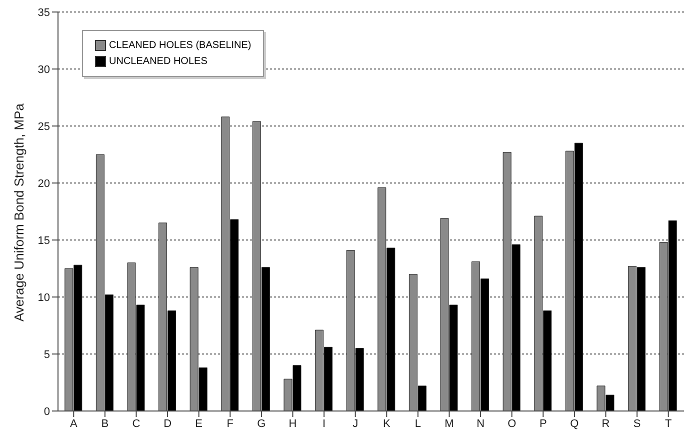  Describe the element at coordinates (386, 424) in the screenshot. I see `x-tick-label: K` at that location.